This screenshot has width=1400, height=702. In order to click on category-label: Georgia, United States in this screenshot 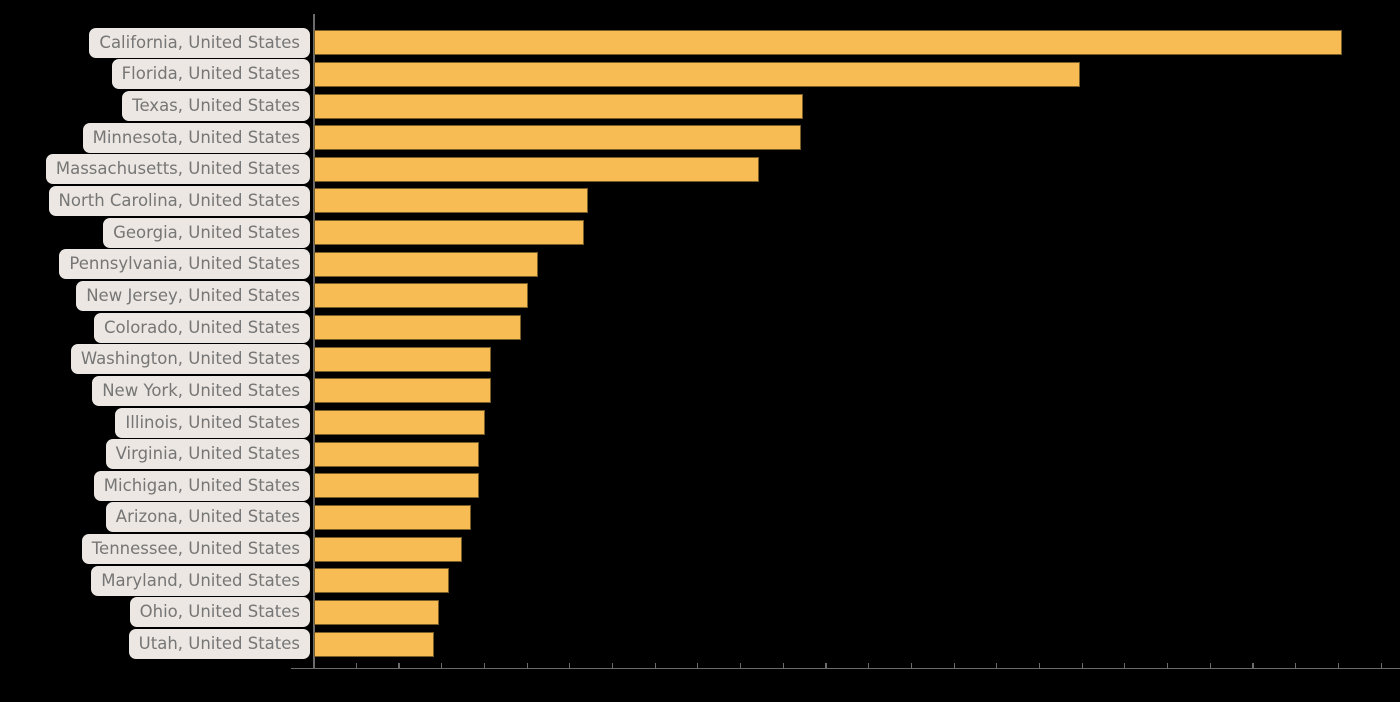, I will do `click(206, 232)`.